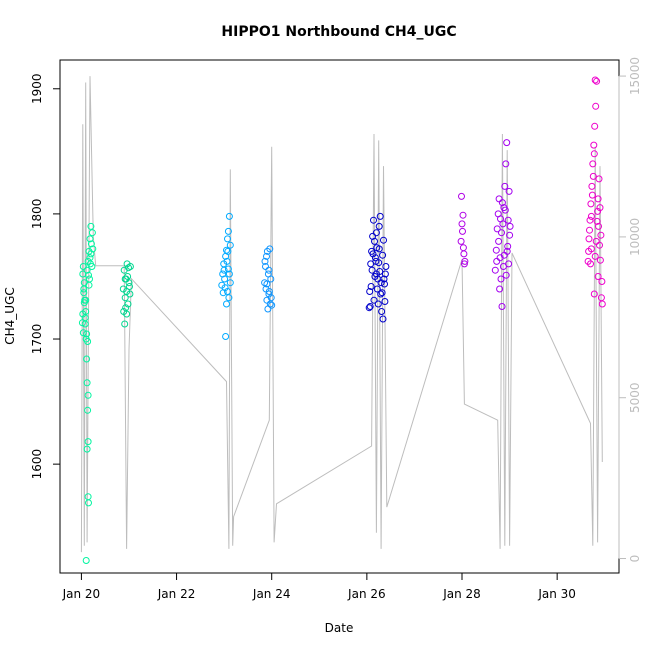  I want to click on y-tick-label: 1700, so click(37, 339).